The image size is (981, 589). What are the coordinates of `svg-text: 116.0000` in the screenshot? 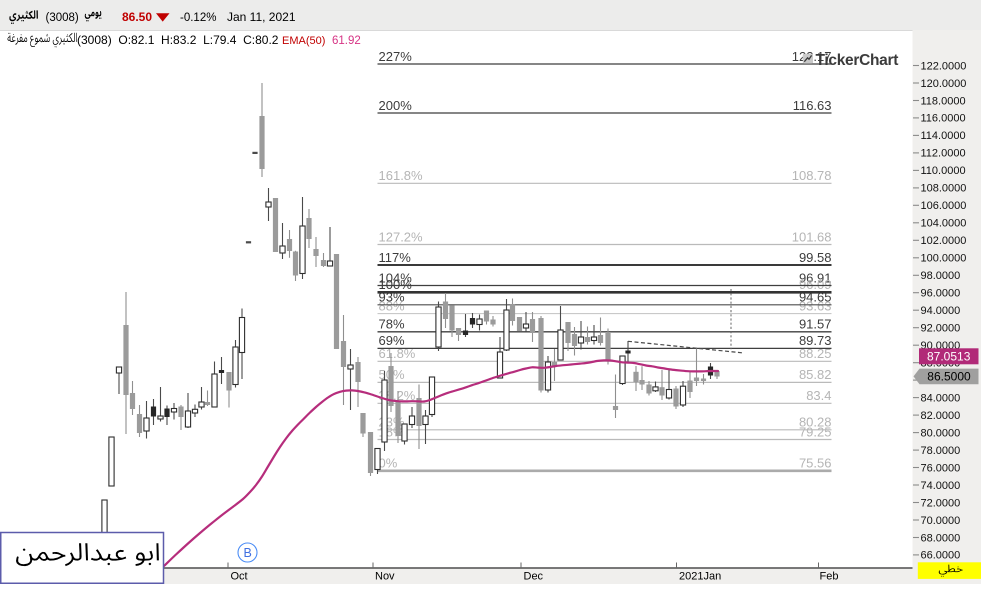 It's located at (943, 119).